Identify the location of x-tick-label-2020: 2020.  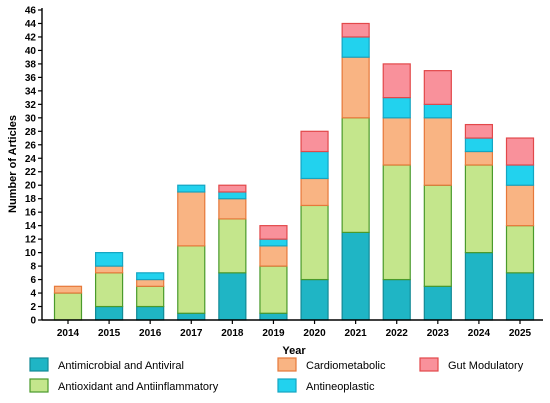
(314, 333).